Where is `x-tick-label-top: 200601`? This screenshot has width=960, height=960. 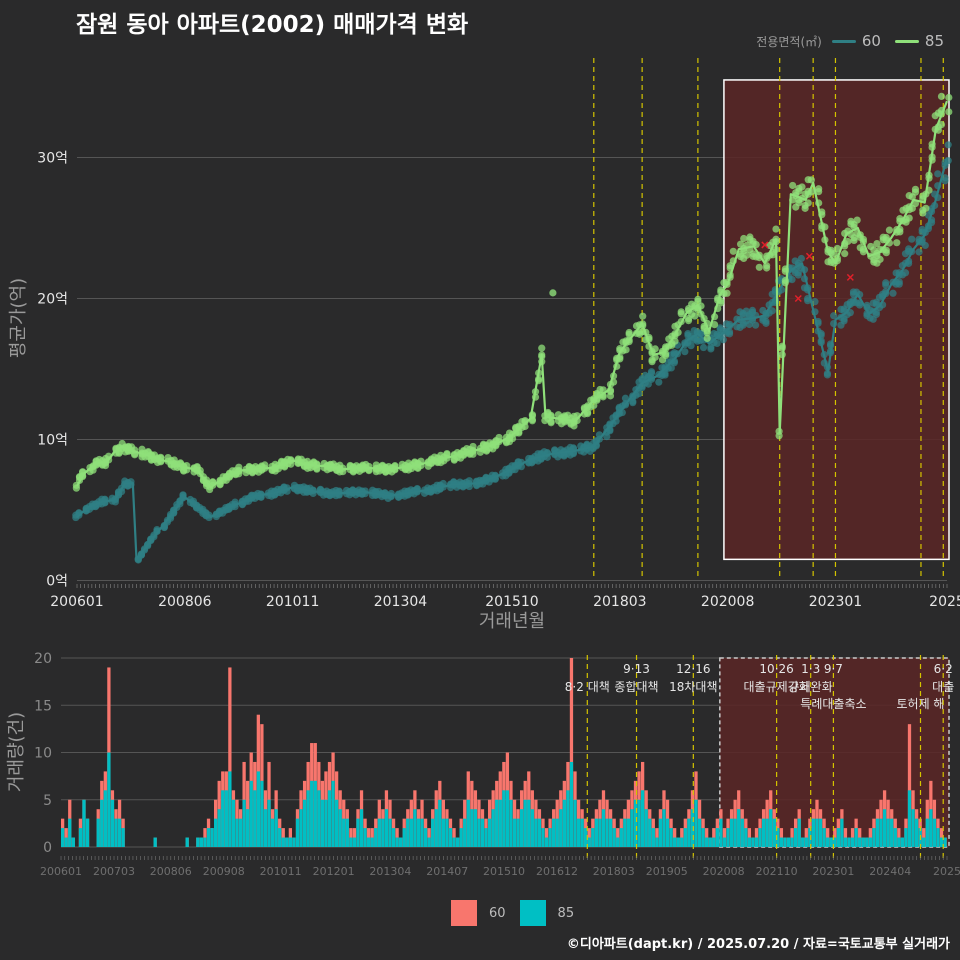 x-tick-label-top: 200601 is located at coordinates (76, 602).